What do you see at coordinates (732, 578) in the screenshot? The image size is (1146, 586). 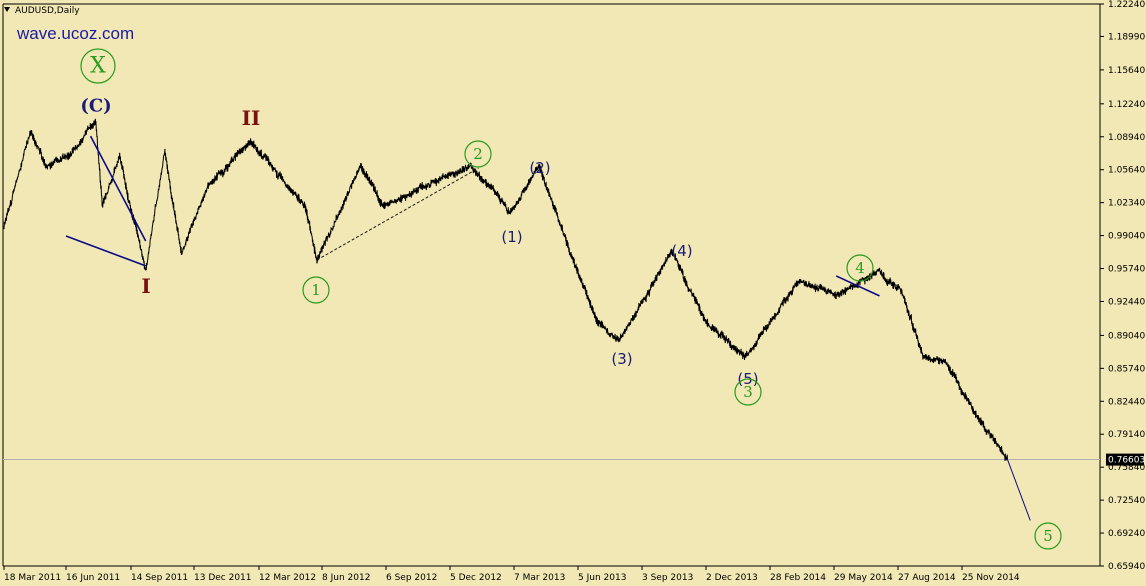 I see `x-tick-label-11: 2 Dec 2013` at bounding box center [732, 578].